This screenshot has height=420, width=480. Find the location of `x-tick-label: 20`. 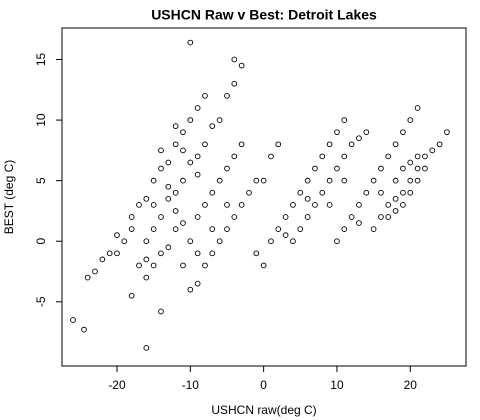

x-tick-label: 20 is located at coordinates (411, 385).